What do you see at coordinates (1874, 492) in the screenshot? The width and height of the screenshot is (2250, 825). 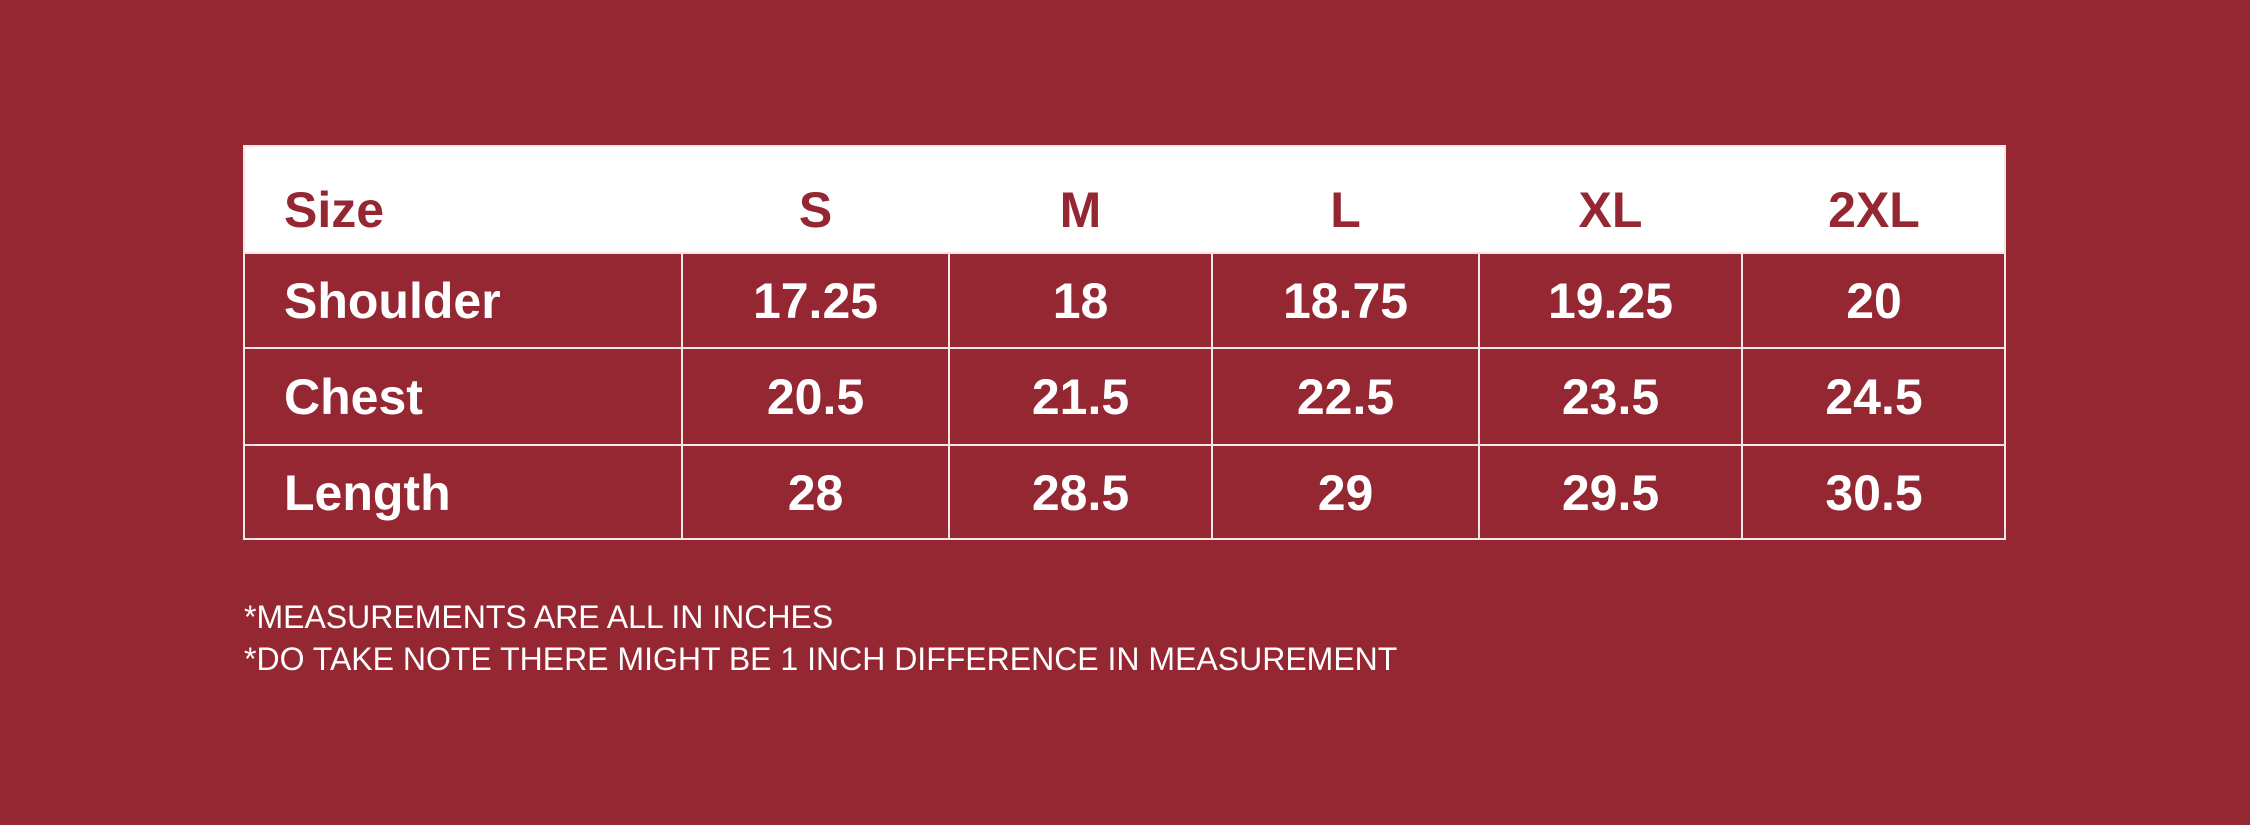 I see `table-cell: 30.5` at bounding box center [1874, 492].